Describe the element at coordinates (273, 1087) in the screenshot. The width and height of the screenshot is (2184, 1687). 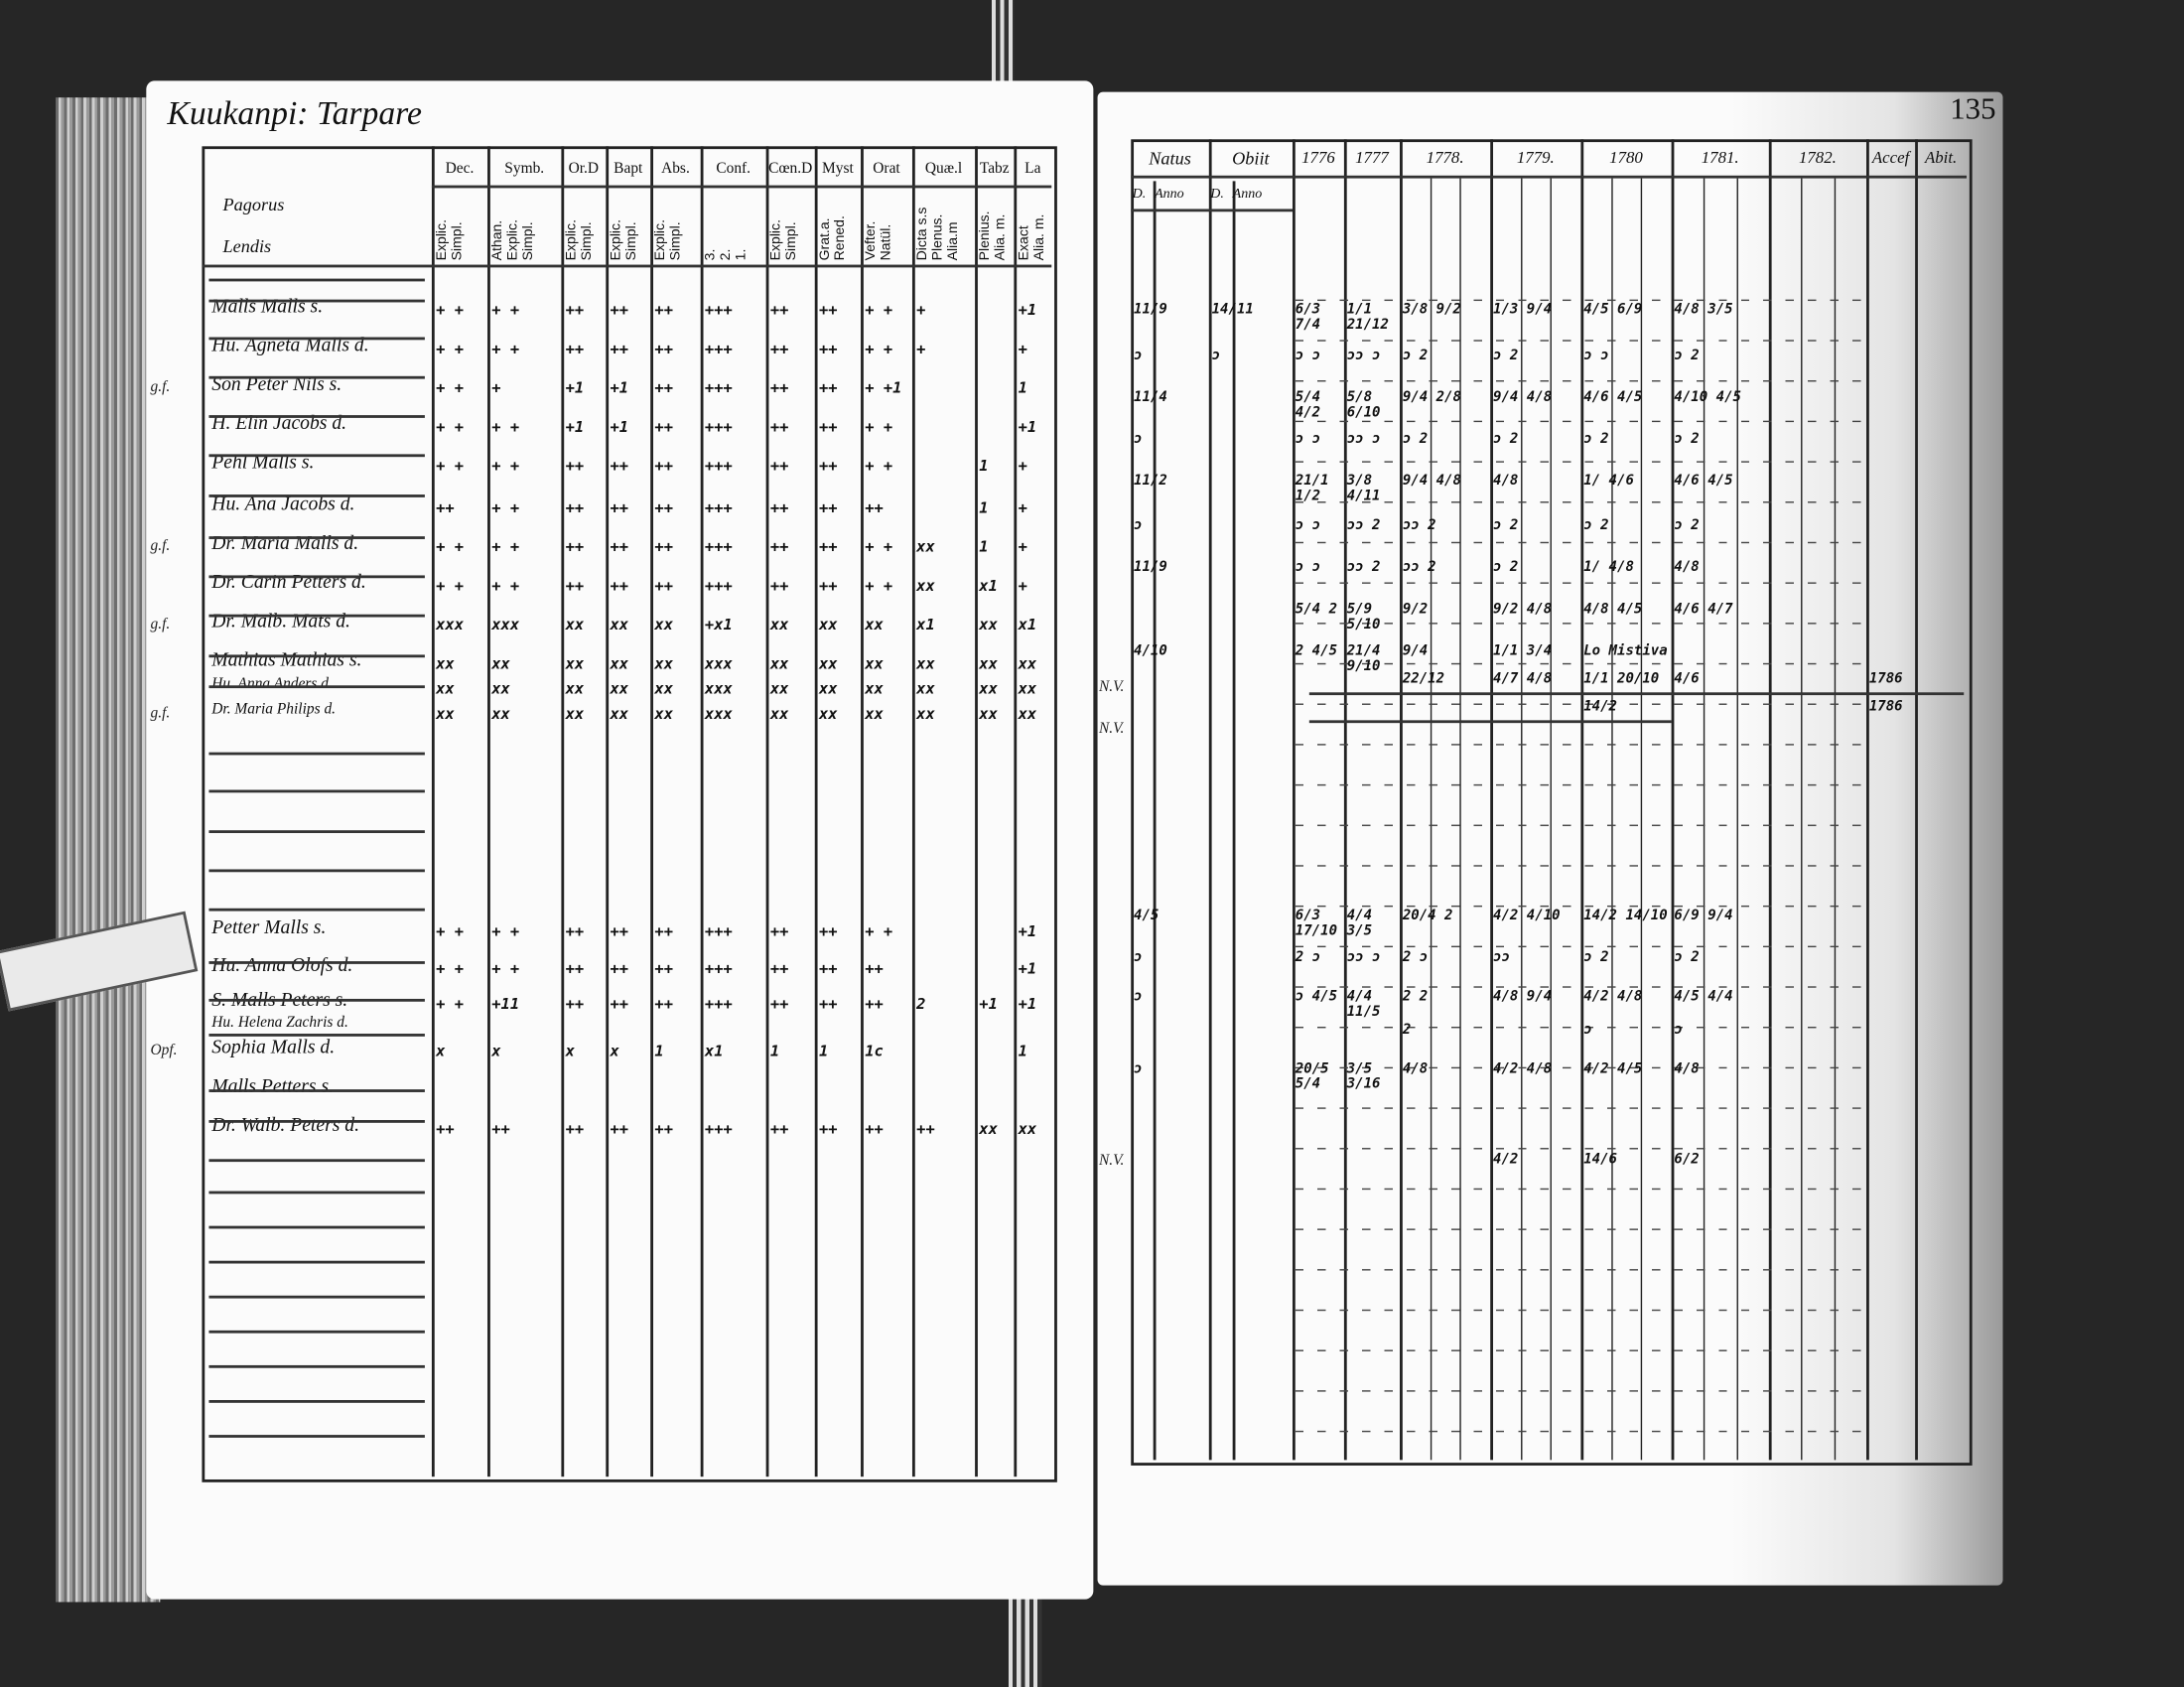
I see `register-name: Malls Petters s.` at that location.